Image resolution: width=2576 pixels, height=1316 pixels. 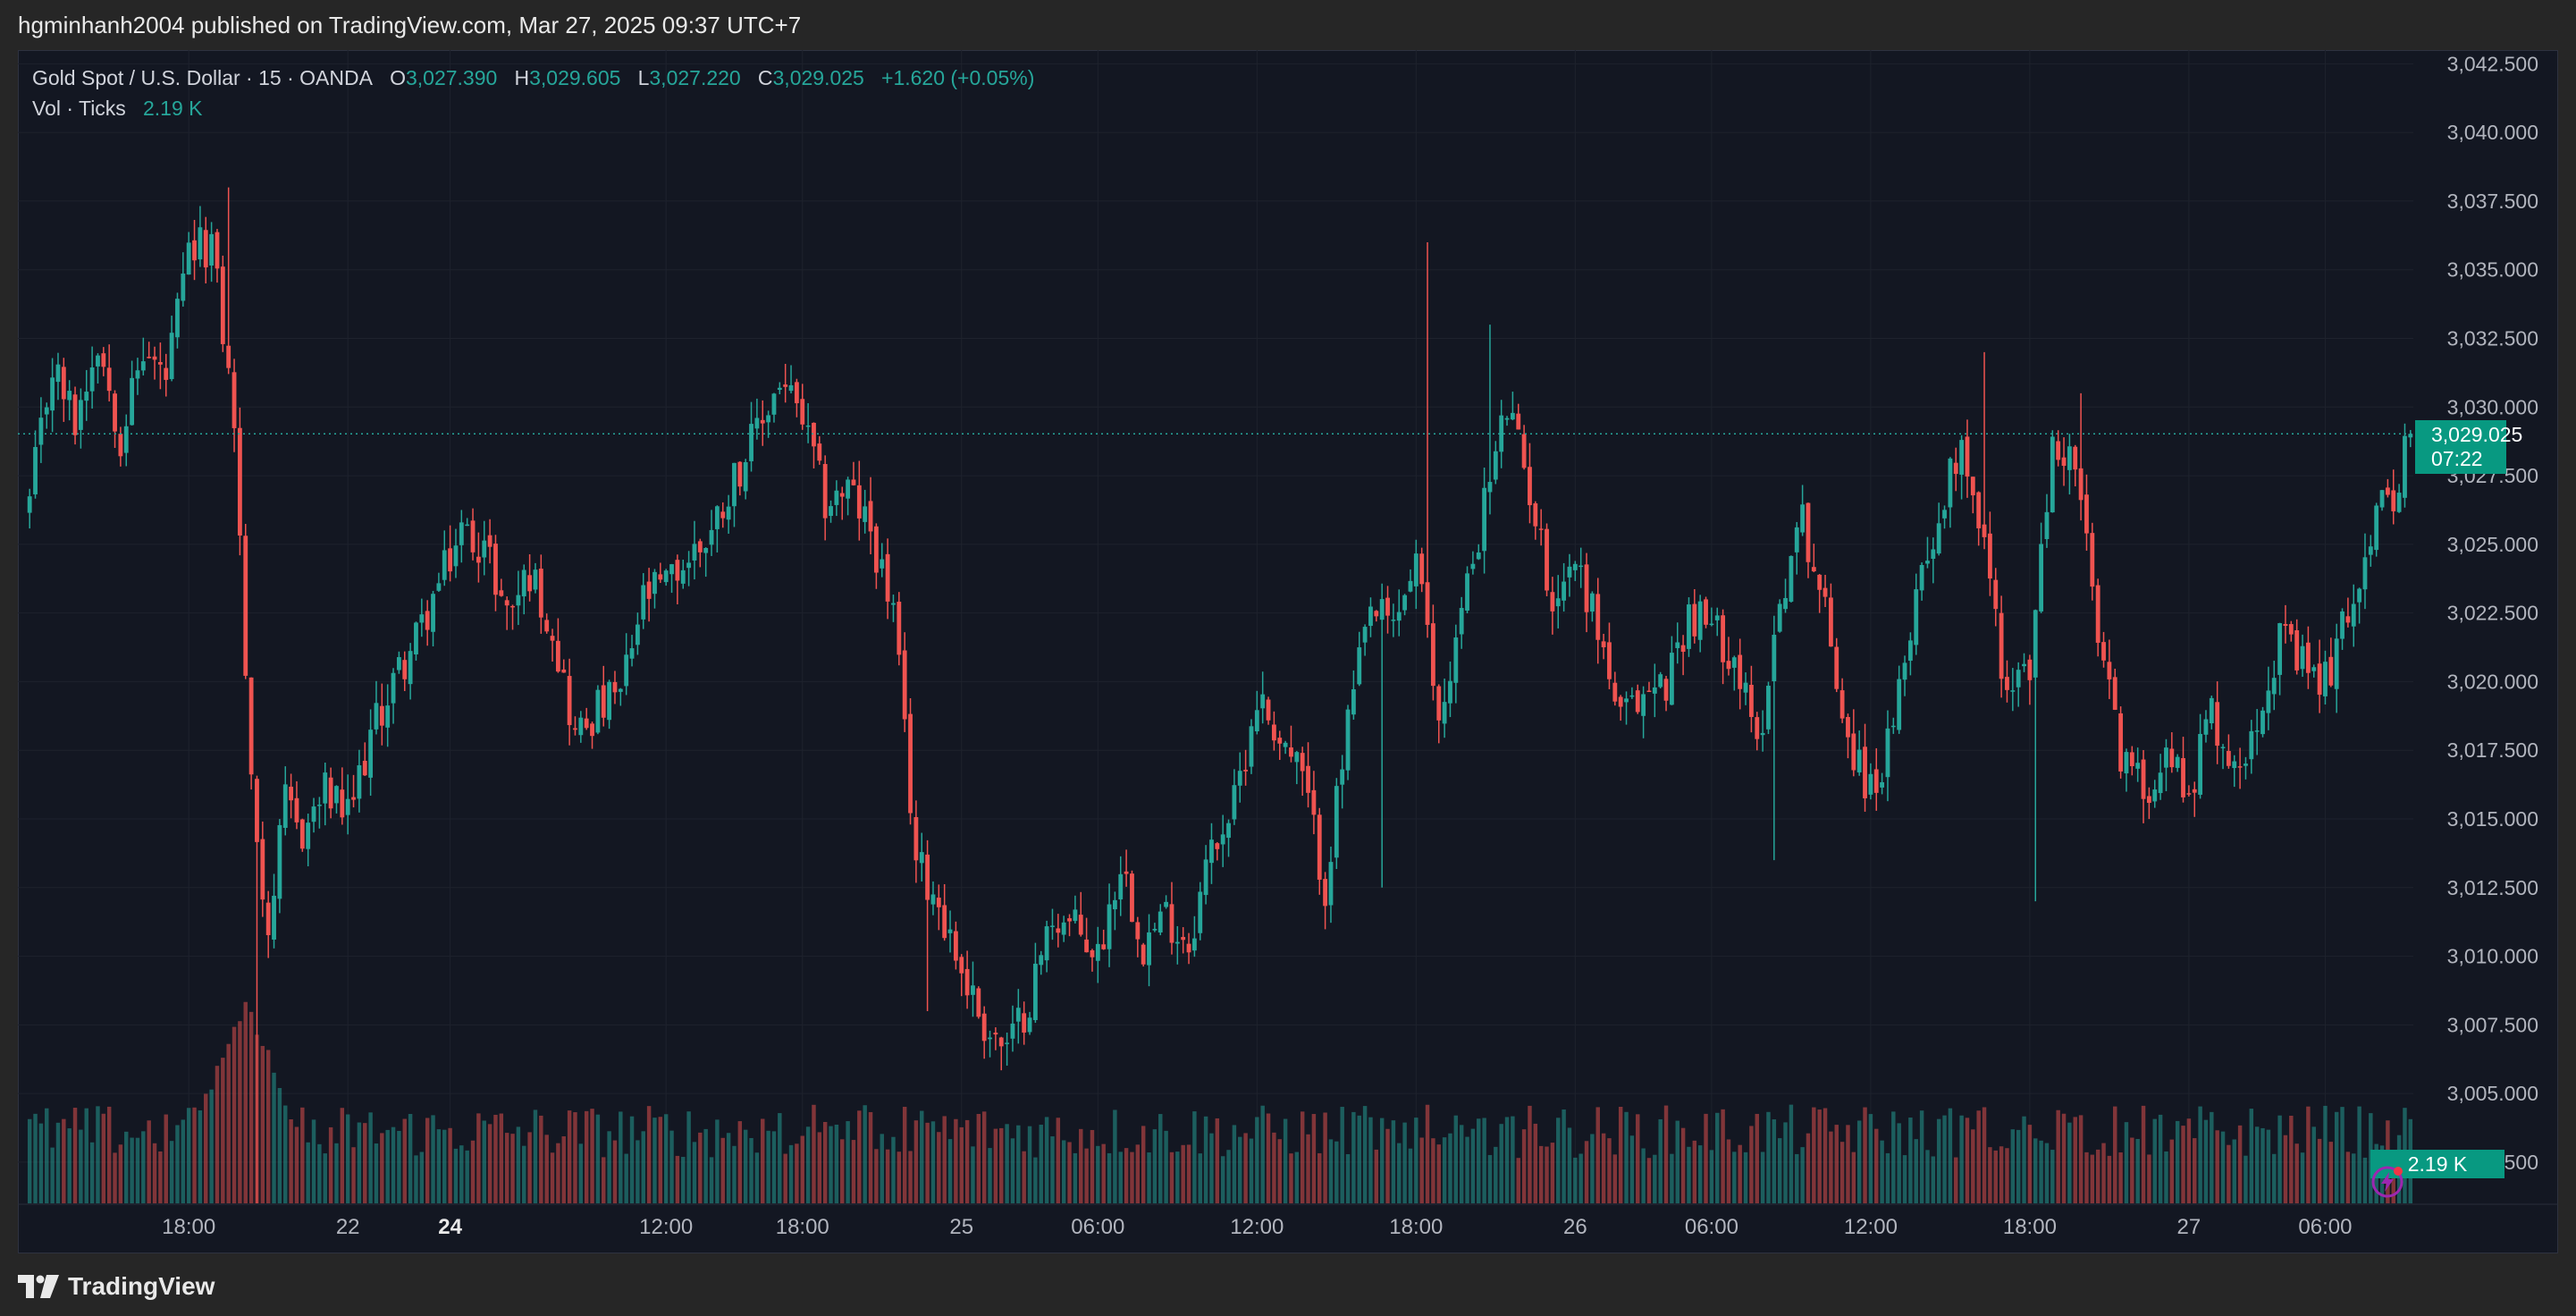 What do you see at coordinates (203, 77) in the screenshot?
I see `symbol-label: Gold Spot / U.S. Dollar · 15 · OANDA` at bounding box center [203, 77].